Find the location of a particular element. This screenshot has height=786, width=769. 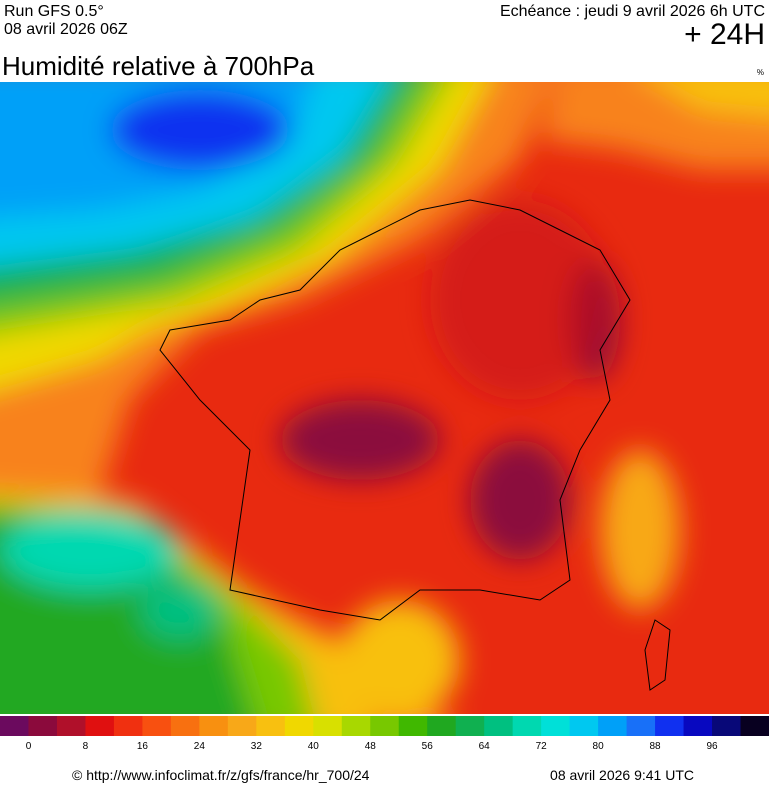

scale-label: 96 is located at coordinates (712, 746).